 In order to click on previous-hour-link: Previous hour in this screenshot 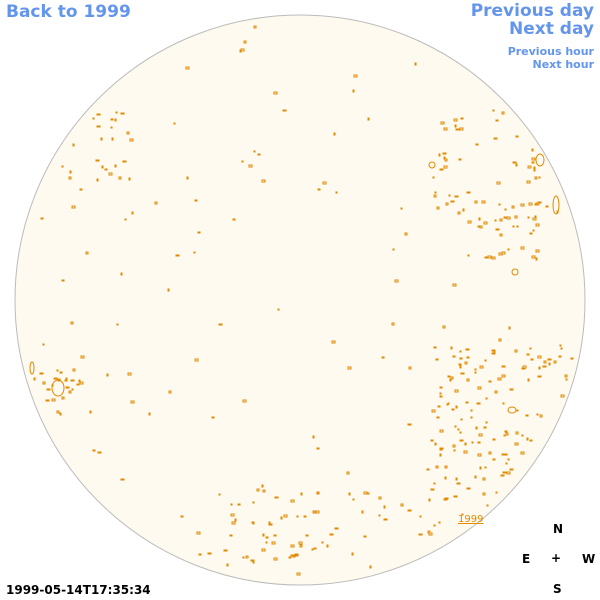, I will do `click(550, 51)`.